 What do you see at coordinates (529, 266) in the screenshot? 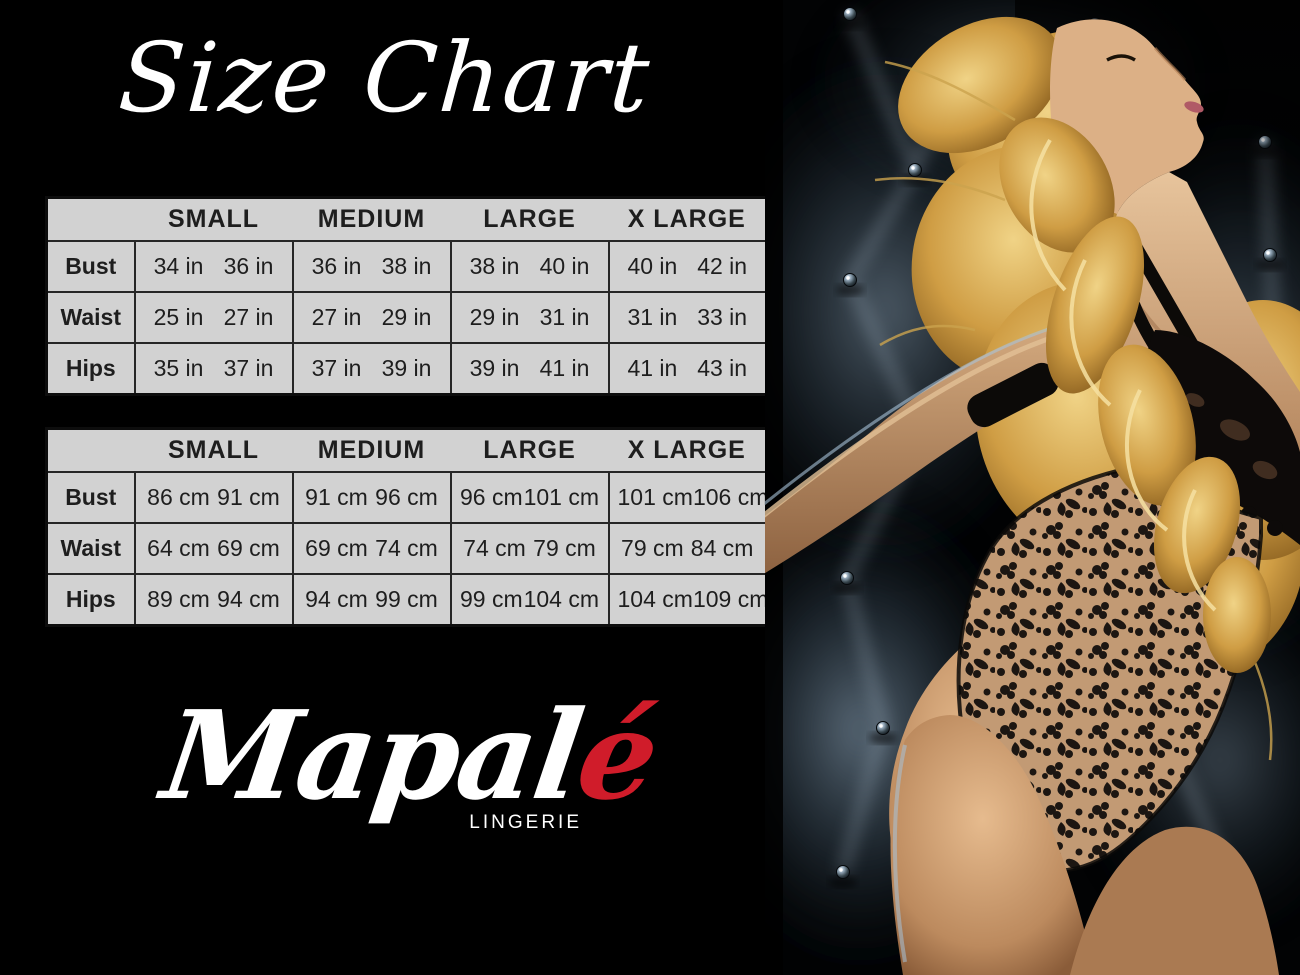
I see `size-cell: 38 in 40 in` at bounding box center [529, 266].